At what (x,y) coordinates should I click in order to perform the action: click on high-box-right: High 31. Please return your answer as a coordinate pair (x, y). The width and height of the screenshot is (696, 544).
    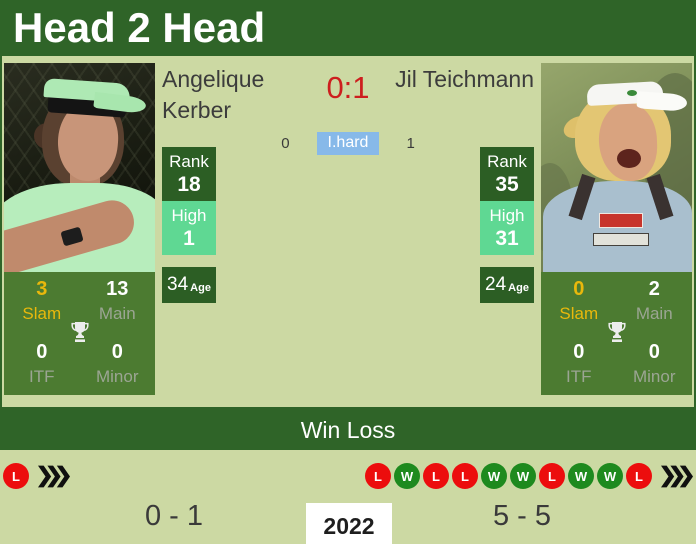
    Looking at the image, I should click on (507, 228).